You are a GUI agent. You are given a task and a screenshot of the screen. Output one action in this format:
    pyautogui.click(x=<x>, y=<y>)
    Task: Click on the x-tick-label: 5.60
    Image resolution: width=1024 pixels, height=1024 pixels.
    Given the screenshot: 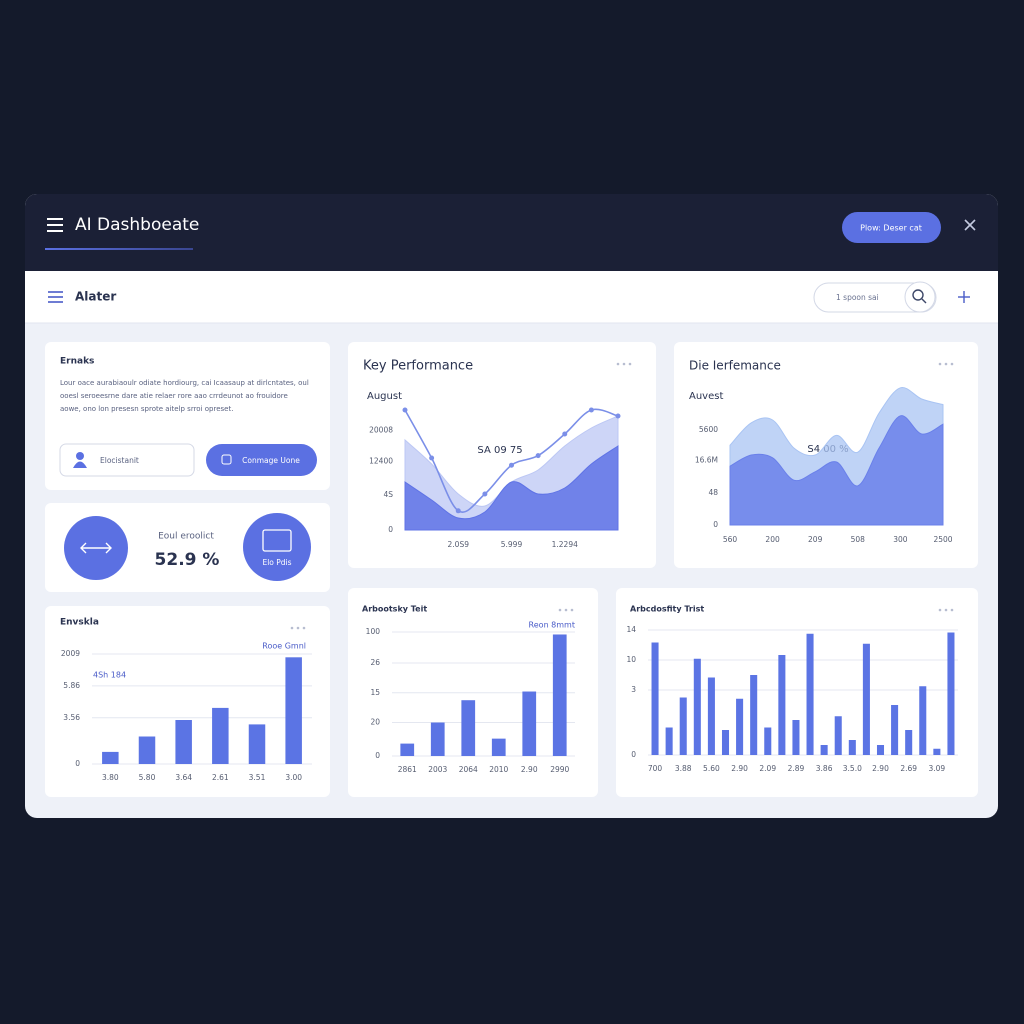 What is the action you would take?
    pyautogui.click(x=711, y=768)
    